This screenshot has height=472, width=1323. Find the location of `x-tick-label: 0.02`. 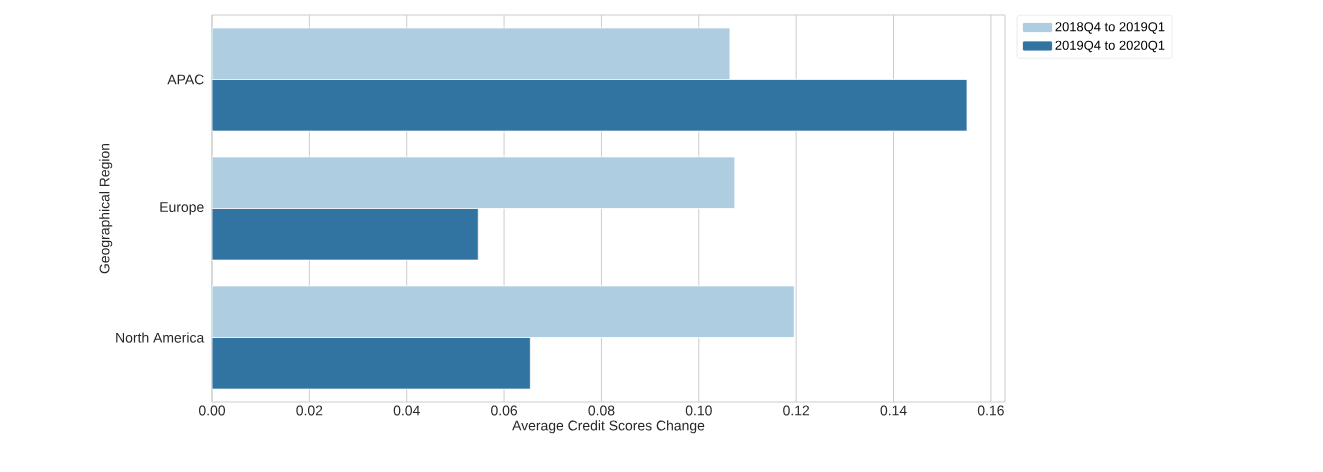

x-tick-label: 0.02 is located at coordinates (309, 410).